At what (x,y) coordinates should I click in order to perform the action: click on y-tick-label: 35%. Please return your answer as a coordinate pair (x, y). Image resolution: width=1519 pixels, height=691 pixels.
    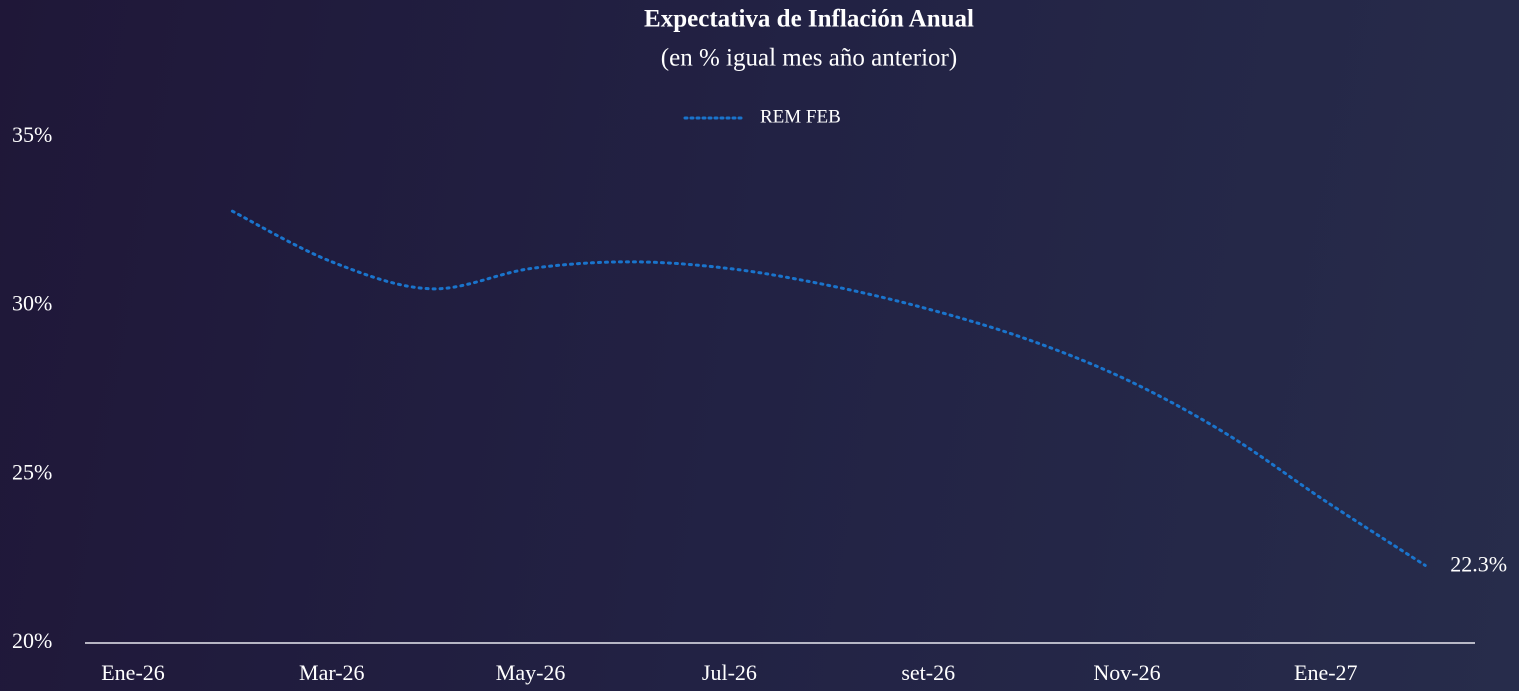
    Looking at the image, I should click on (32, 134).